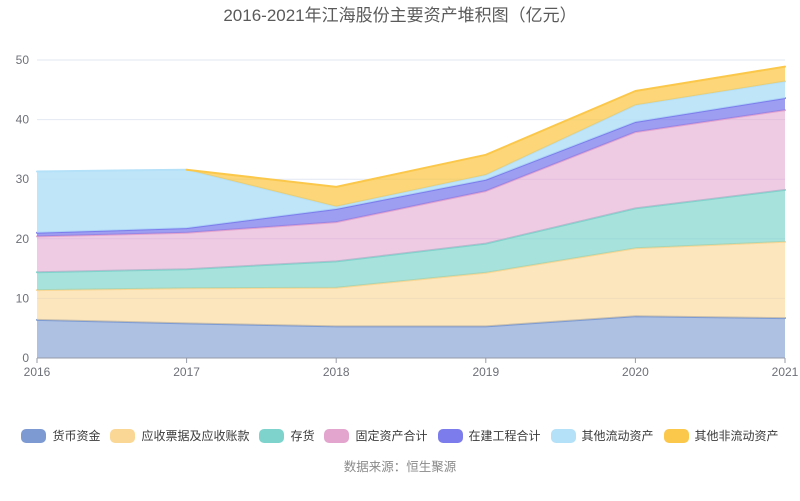 Image resolution: width=800 pixels, height=501 pixels. Describe the element at coordinates (400, 15) in the screenshot. I see `chart-title: 2016-2021年江海股份主要资产堆积图（亿元）` at that location.